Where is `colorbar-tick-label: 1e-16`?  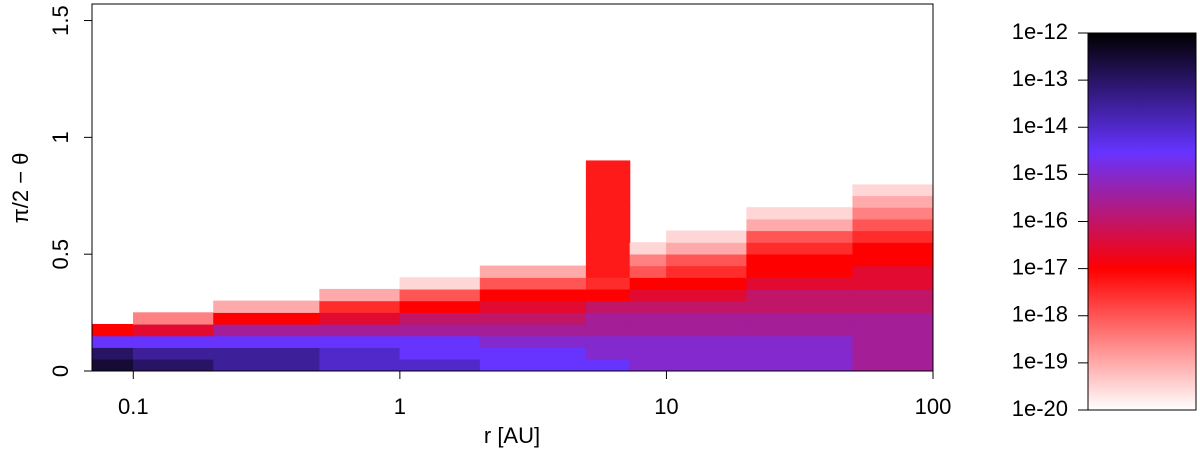 colorbar-tick-label: 1e-16 is located at coordinates (1040, 219).